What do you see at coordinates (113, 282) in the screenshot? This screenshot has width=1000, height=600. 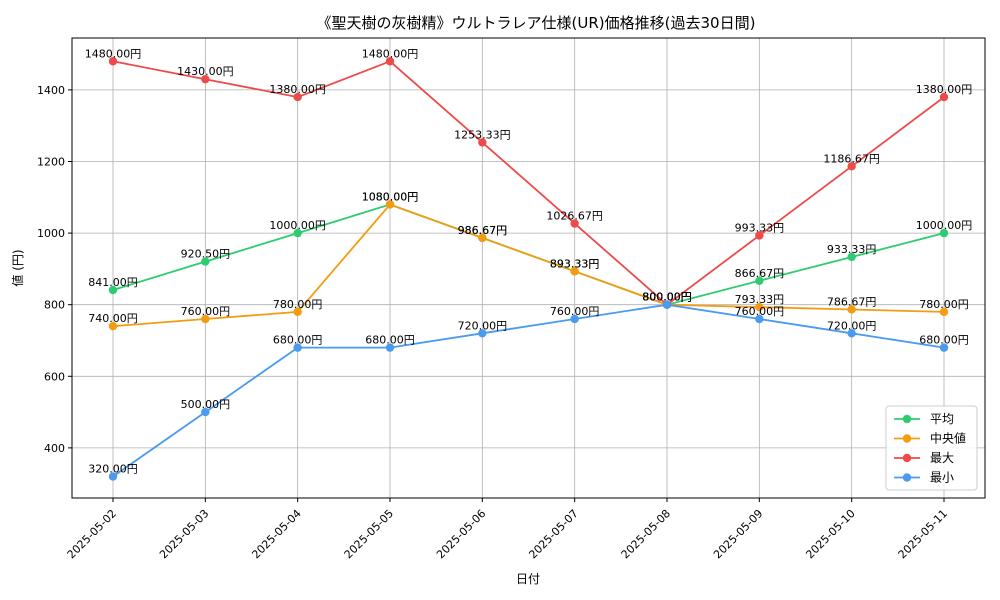 I see `data-label: 841.00円` at bounding box center [113, 282].